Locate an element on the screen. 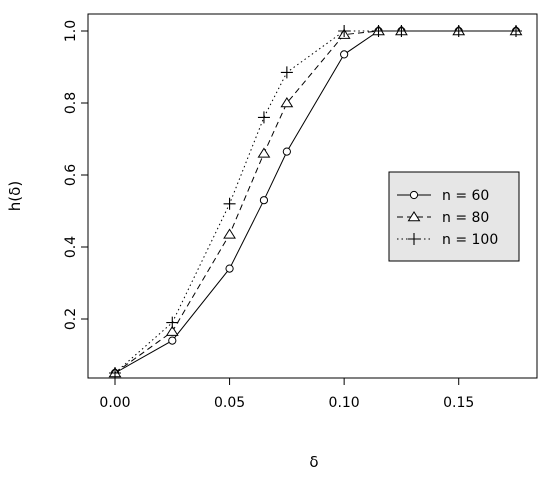 This screenshot has height=480, width=550. legend-label: n = 80 is located at coordinates (465, 218).